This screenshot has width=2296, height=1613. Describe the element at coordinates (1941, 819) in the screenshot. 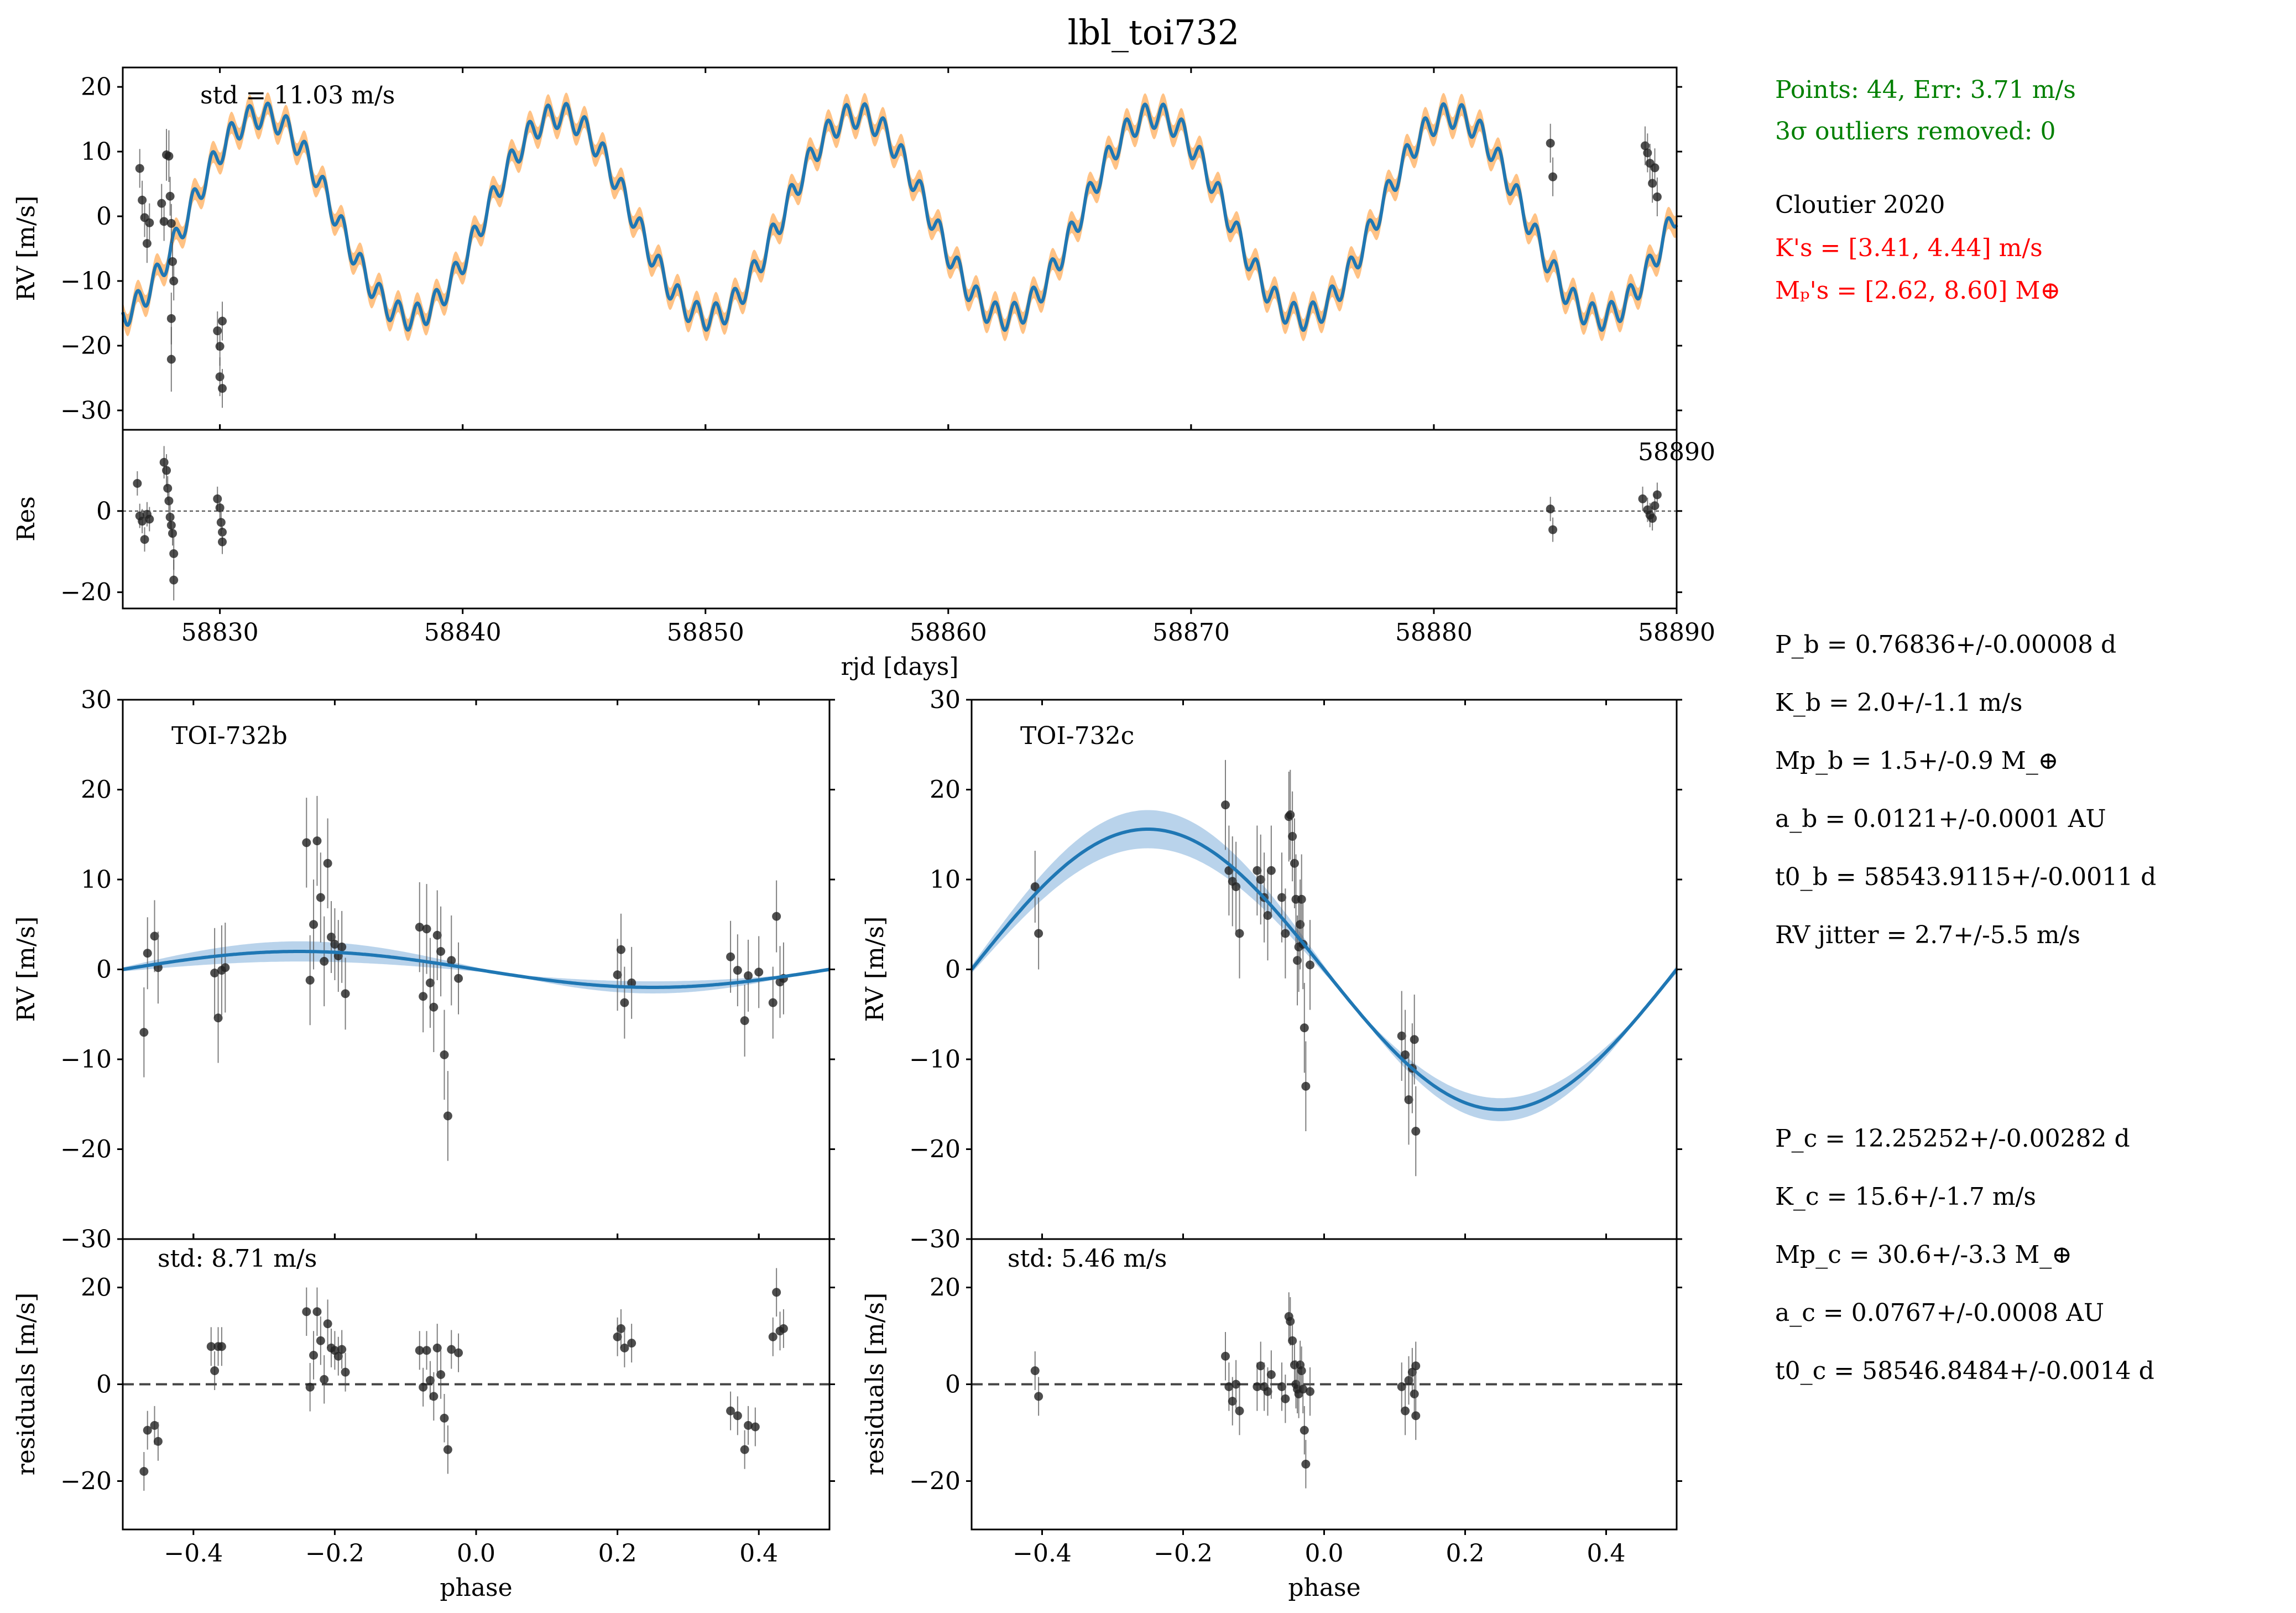

I see `param-b-semimajor: a_b = 0.0121+/-0.0001 AU` at that location.